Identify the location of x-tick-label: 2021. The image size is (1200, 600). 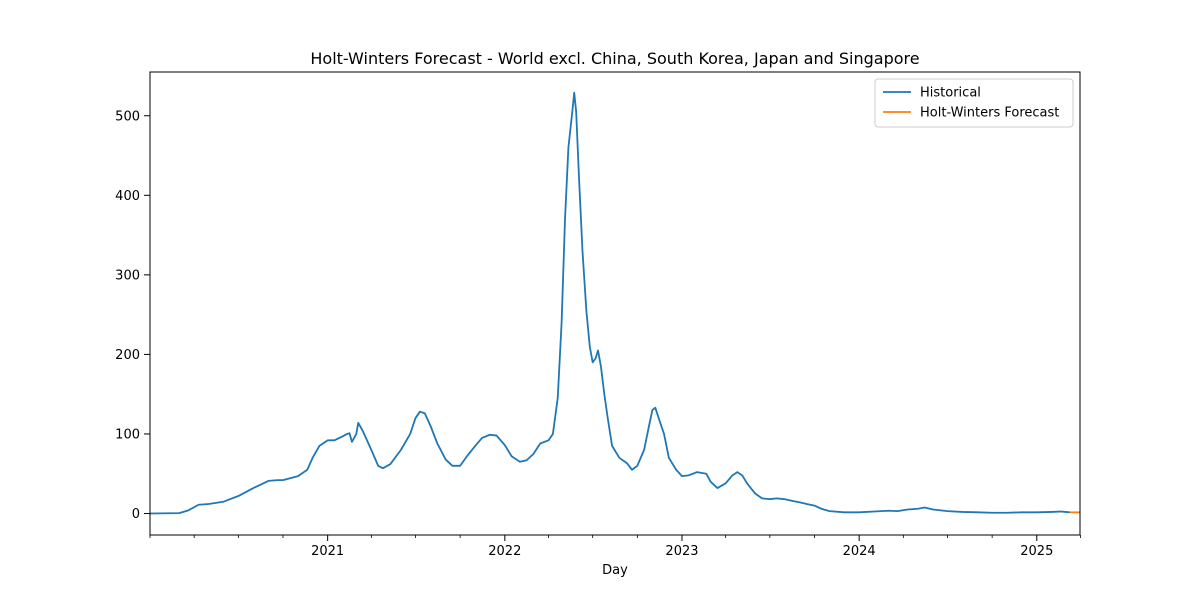
(327, 551).